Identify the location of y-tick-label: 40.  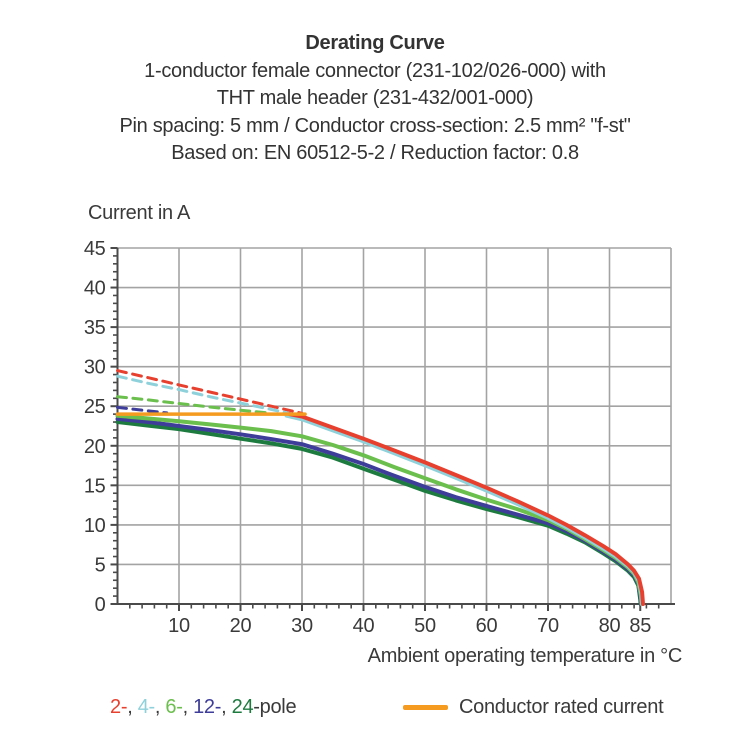
(95, 289).